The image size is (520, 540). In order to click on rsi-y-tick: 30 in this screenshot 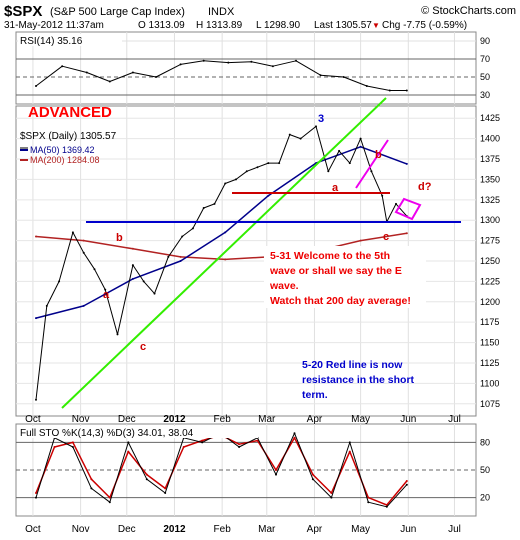, I will do `click(485, 95)`.